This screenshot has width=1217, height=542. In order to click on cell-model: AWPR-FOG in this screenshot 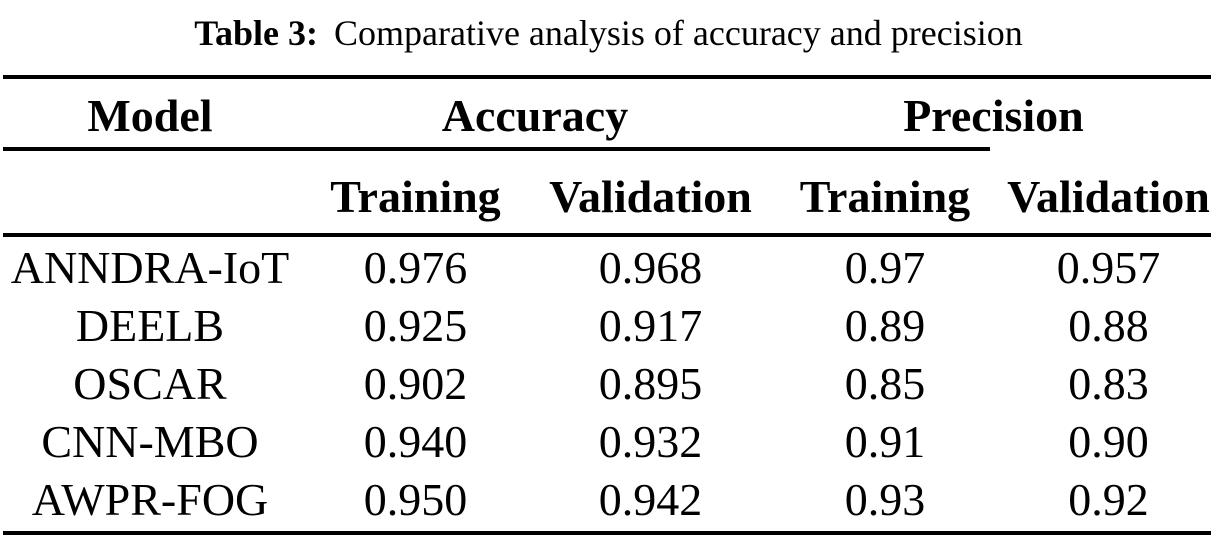, I will do `click(150, 499)`.